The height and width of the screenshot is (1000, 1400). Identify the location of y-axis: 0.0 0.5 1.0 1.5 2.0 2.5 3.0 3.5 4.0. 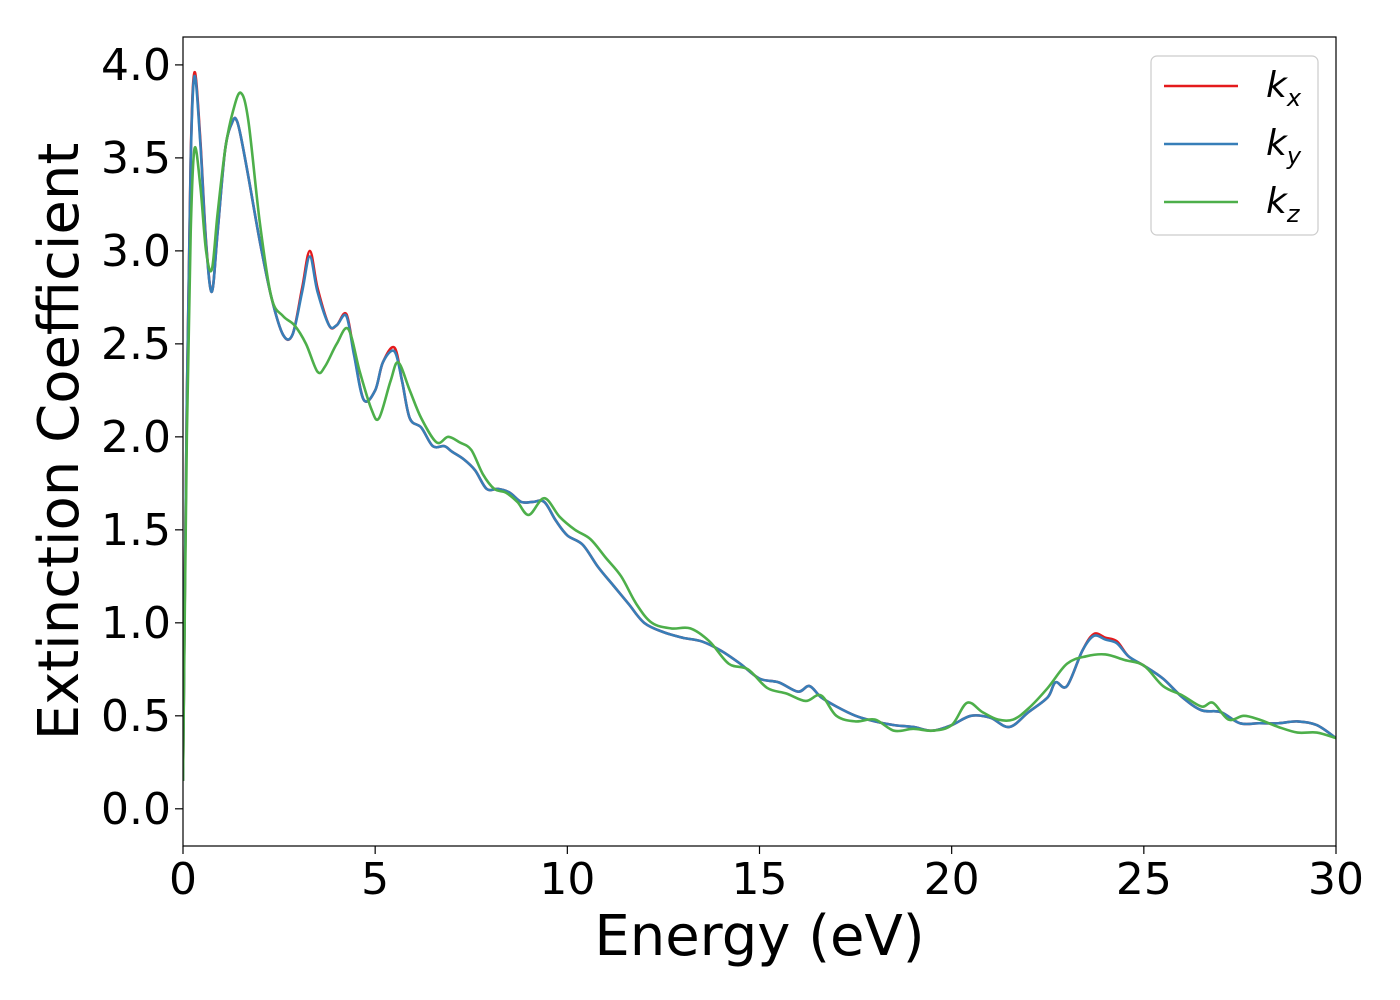
(142, 437).